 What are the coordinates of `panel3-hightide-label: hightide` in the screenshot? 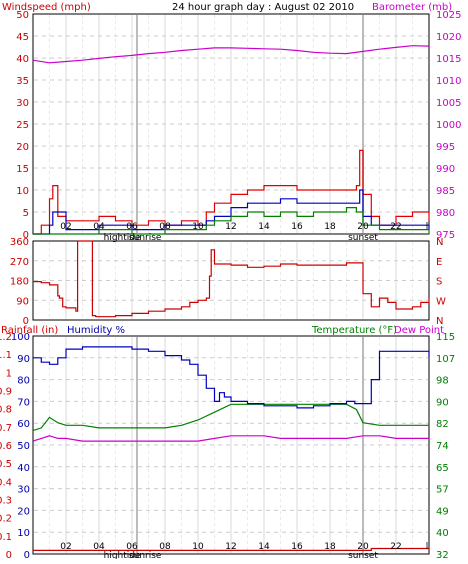 It's located at (122, 555).